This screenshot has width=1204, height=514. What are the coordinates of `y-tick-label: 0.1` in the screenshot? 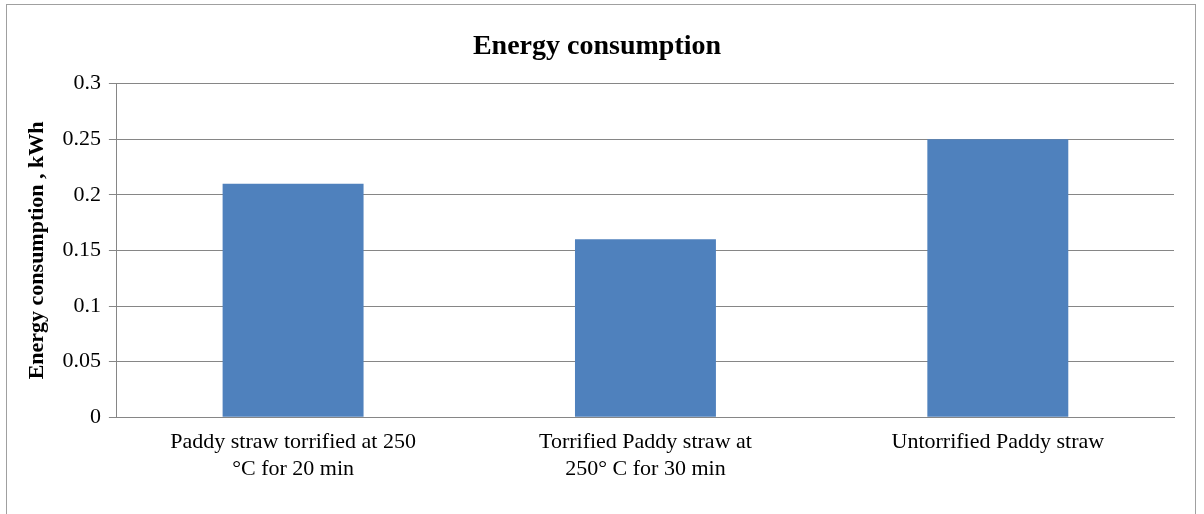 It's located at (87, 304).